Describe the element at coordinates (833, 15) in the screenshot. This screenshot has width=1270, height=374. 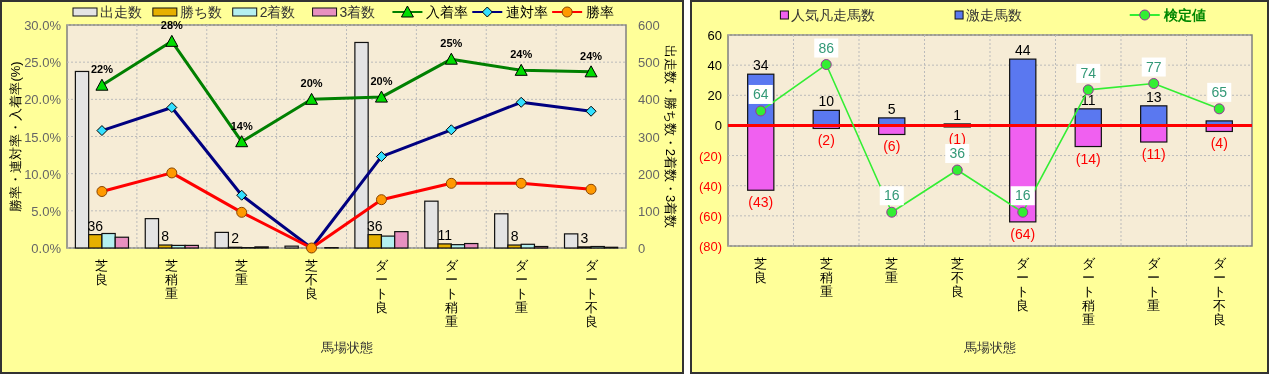
I see `legend-label: 人気凡走馬数` at that location.